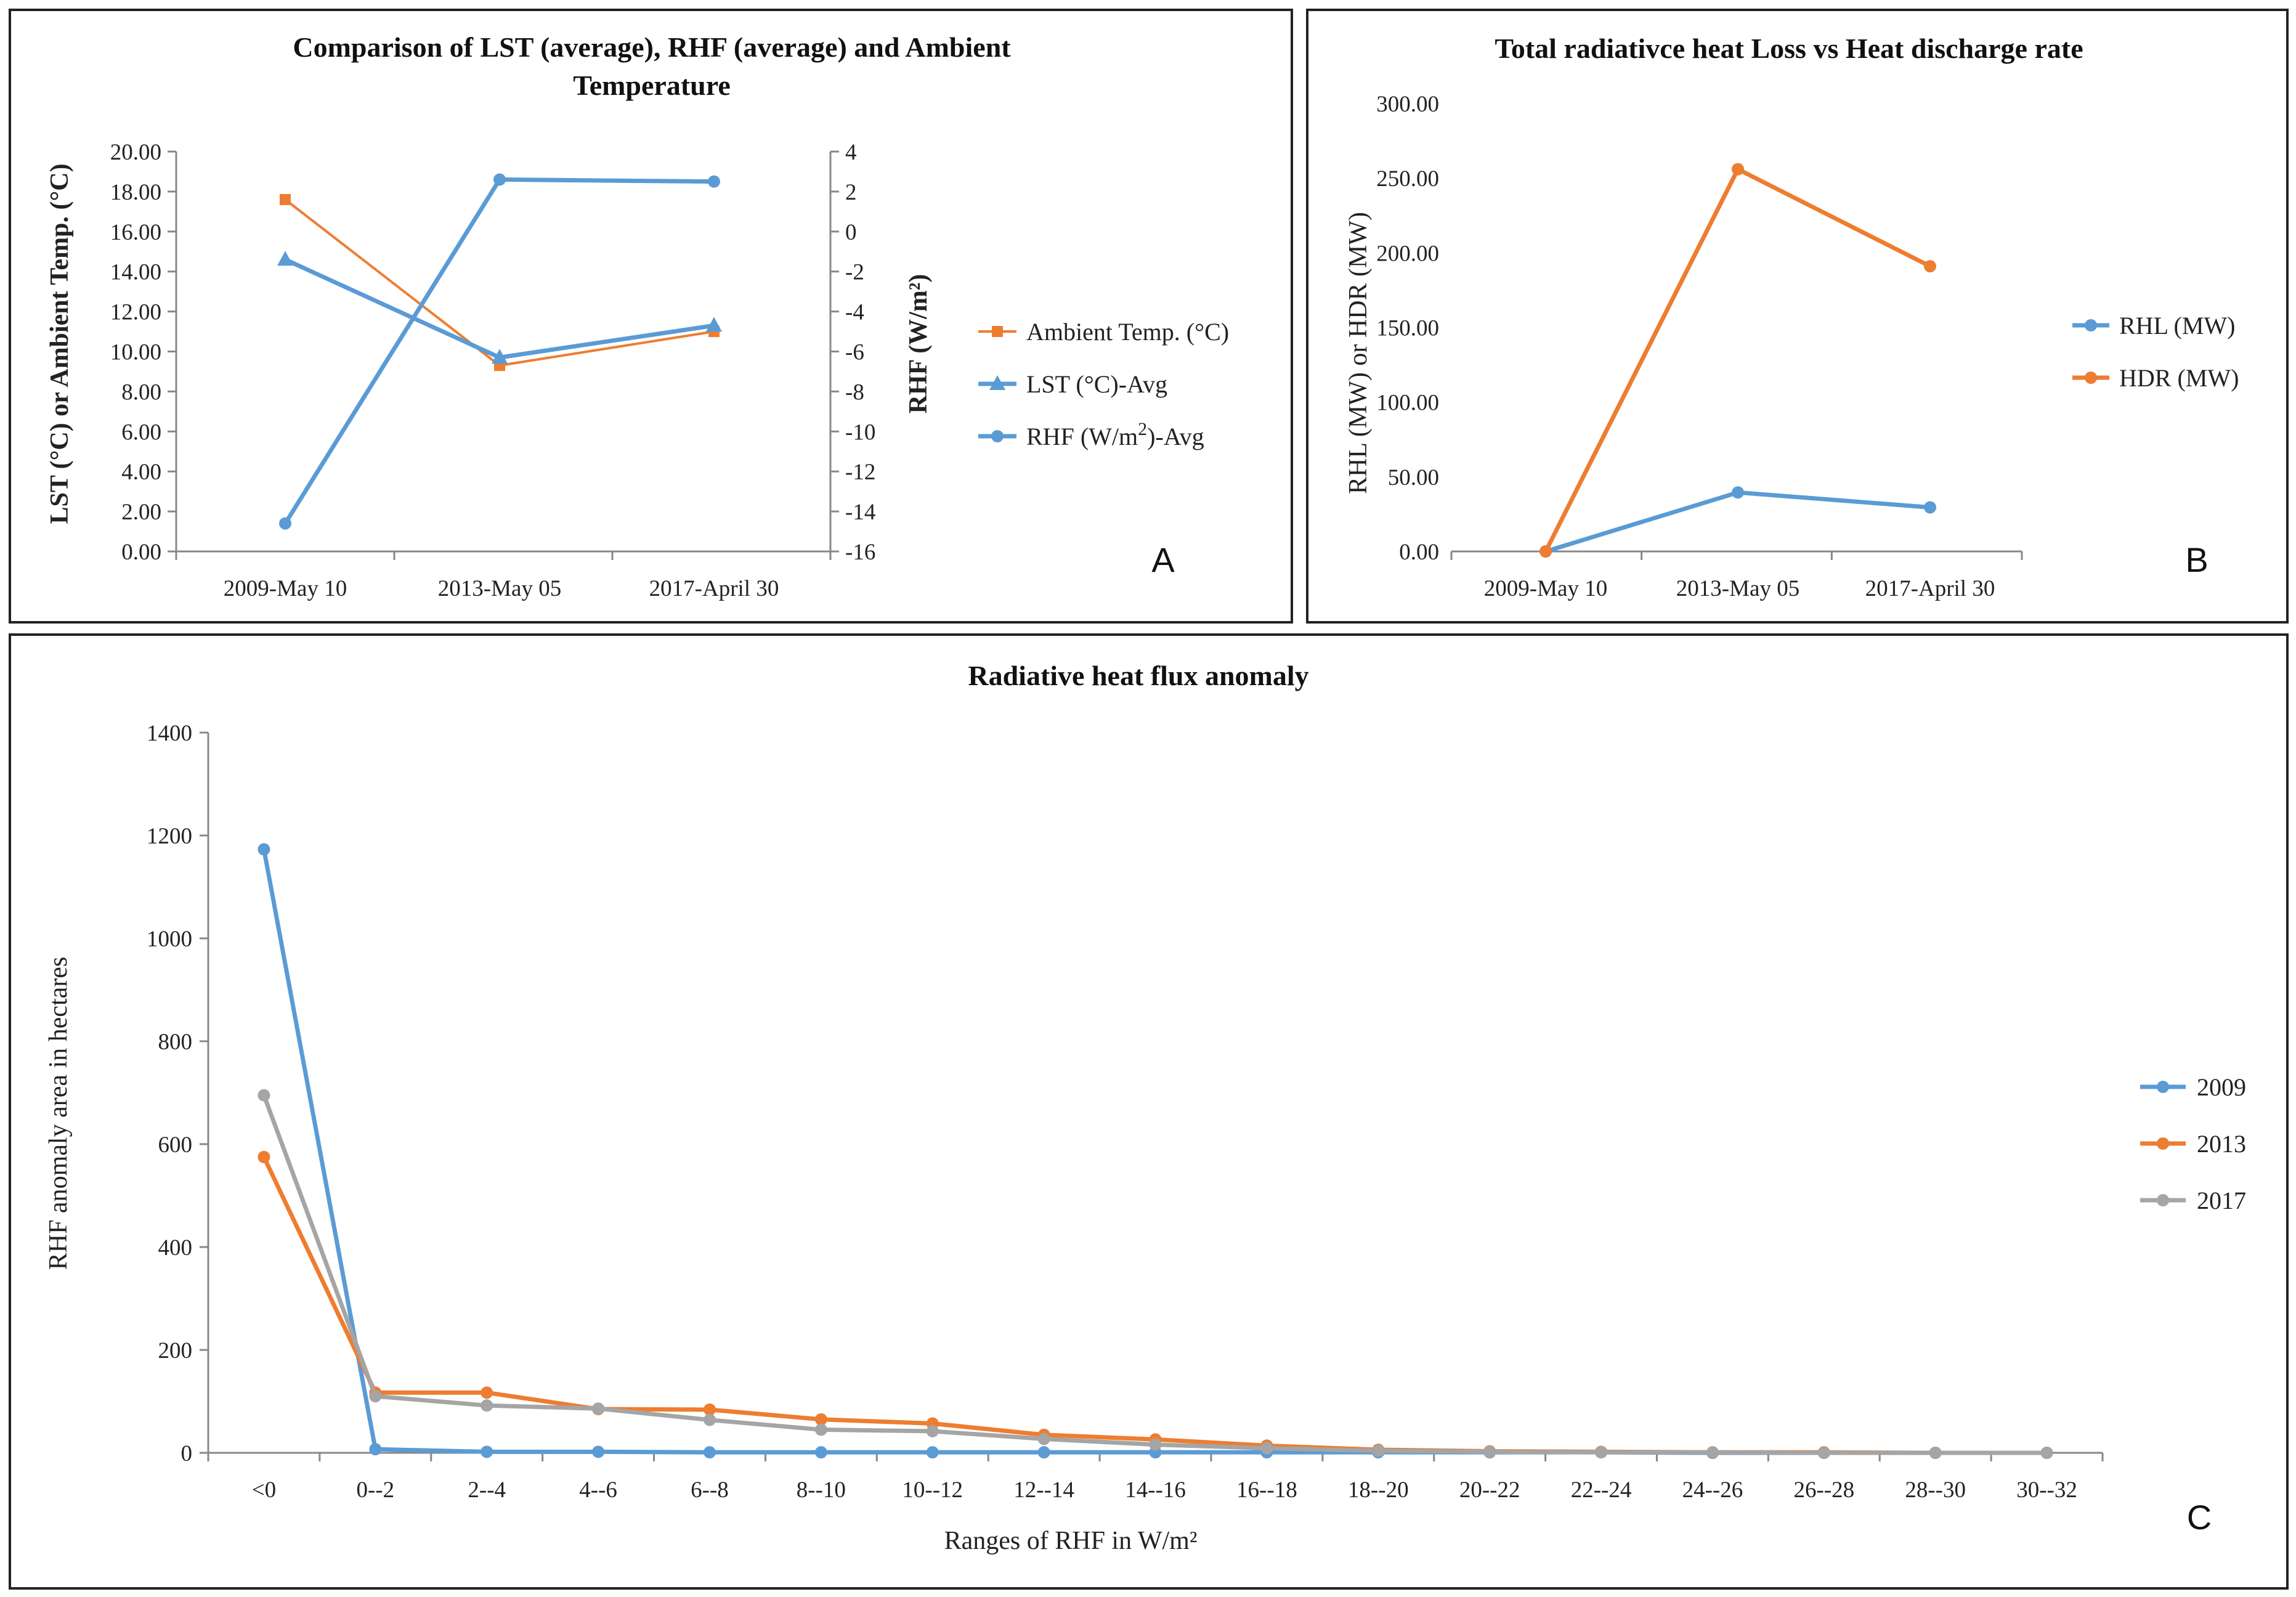 Image resolution: width=2296 pixels, height=1597 pixels. I want to click on chart-c-xtick: 20--22, so click(1489, 1490).